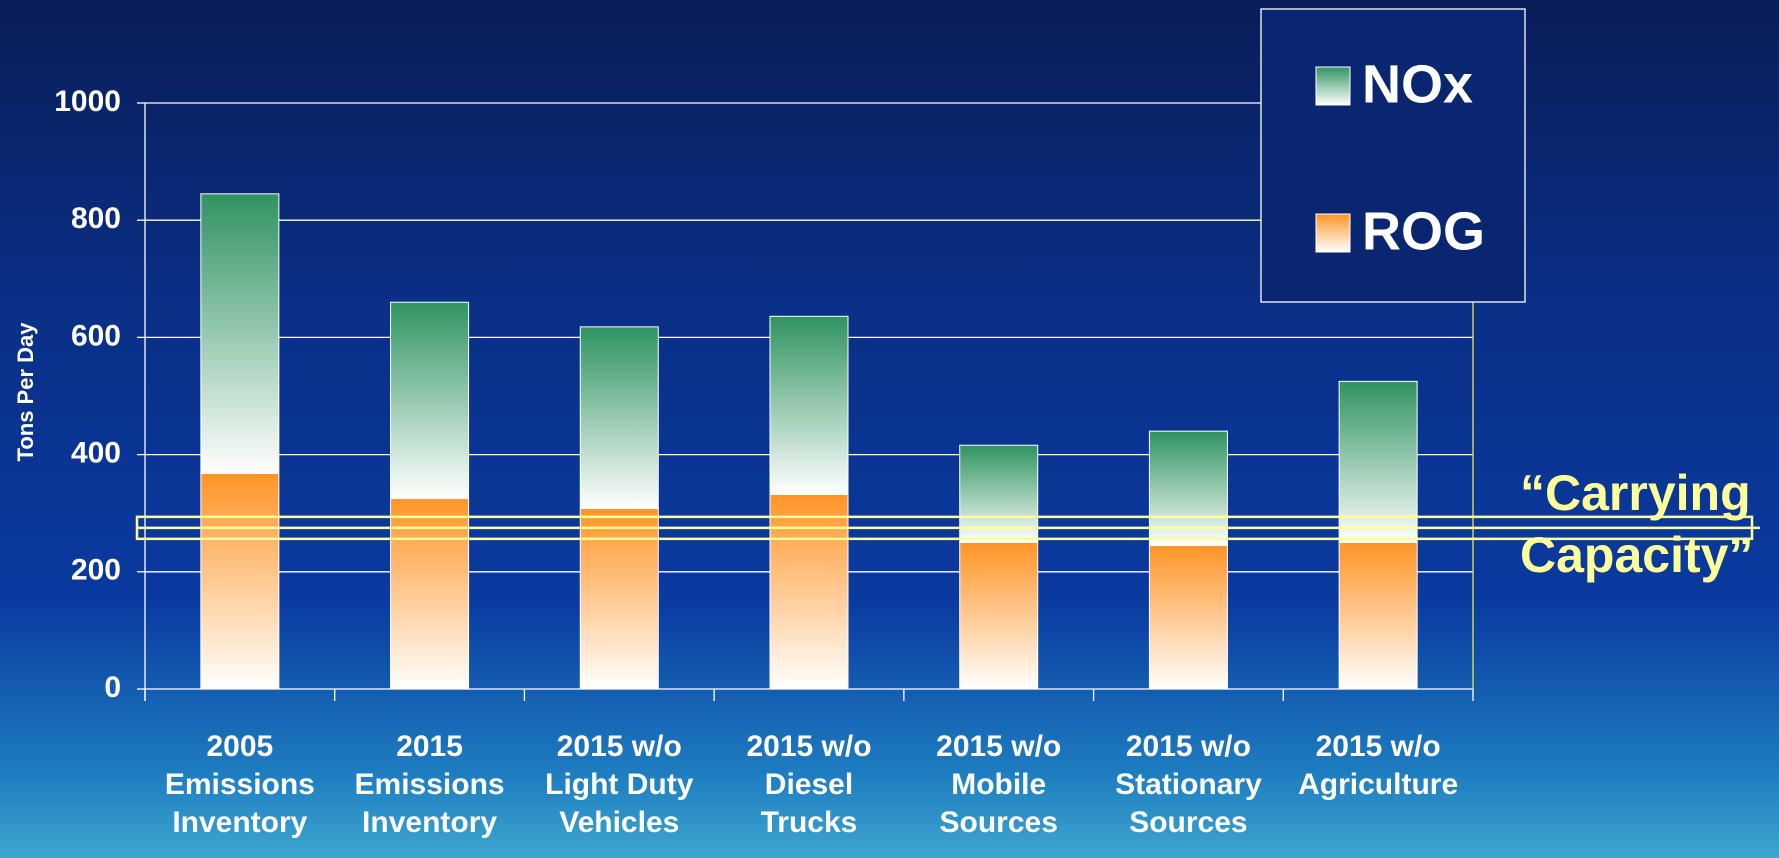 The width and height of the screenshot is (1779, 858). What do you see at coordinates (96, 570) in the screenshot?
I see `y-tick-label: 200` at bounding box center [96, 570].